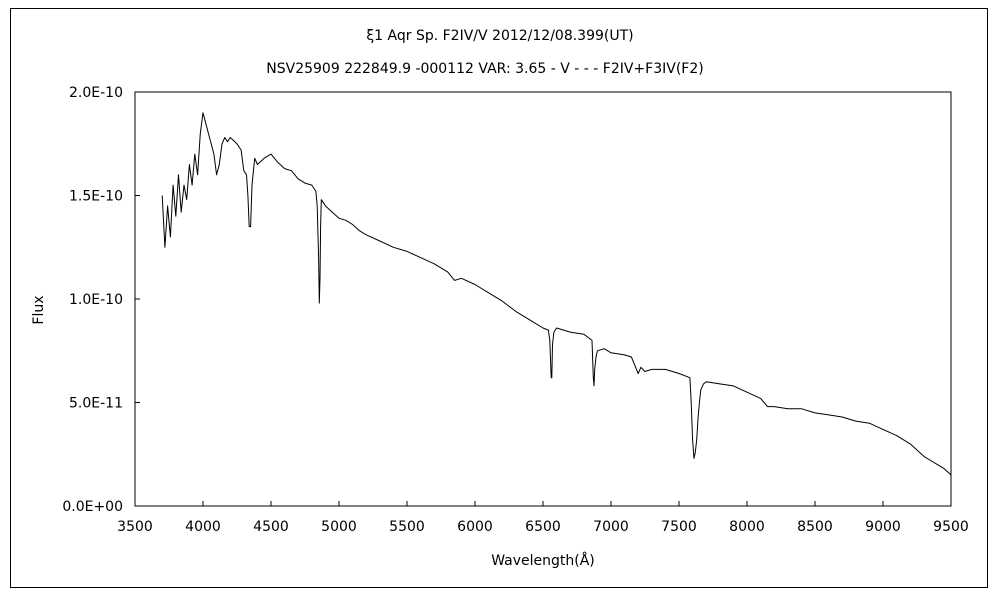 This screenshot has height=600, width=1000. Describe the element at coordinates (135, 527) in the screenshot. I see `x-tick-label: 3500` at that location.